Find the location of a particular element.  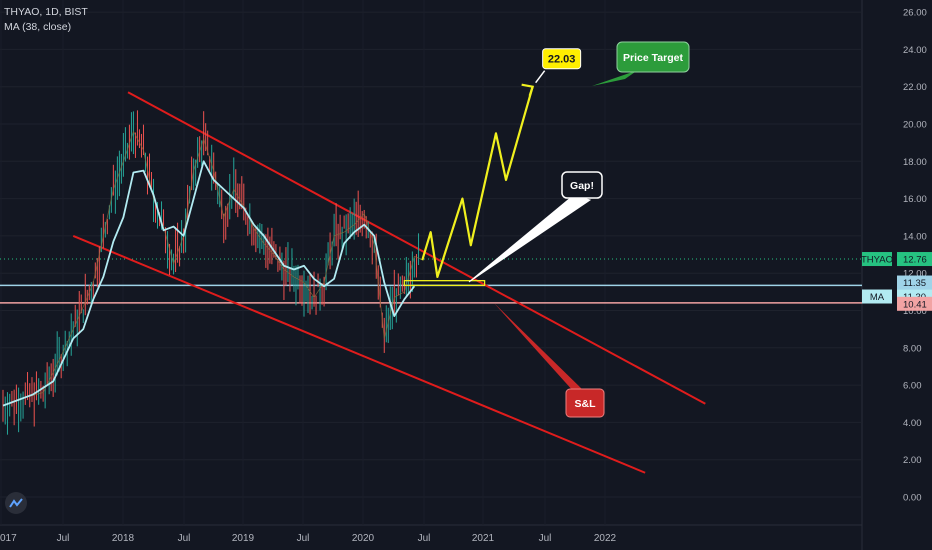

x-tick-label: 2018 is located at coordinates (123, 538).